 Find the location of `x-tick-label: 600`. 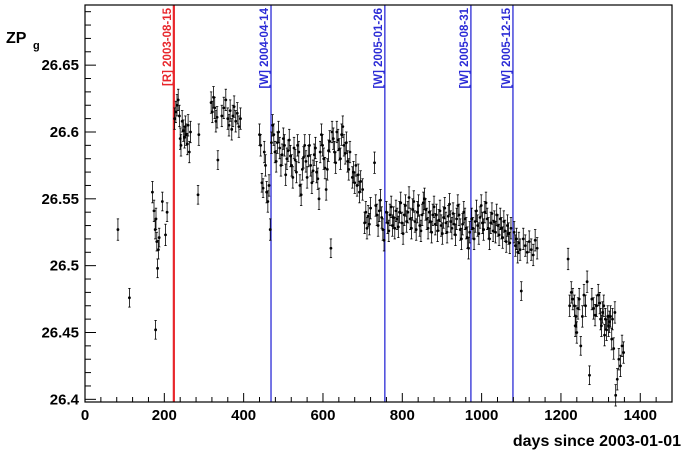

x-tick-label: 600 is located at coordinates (322, 415).